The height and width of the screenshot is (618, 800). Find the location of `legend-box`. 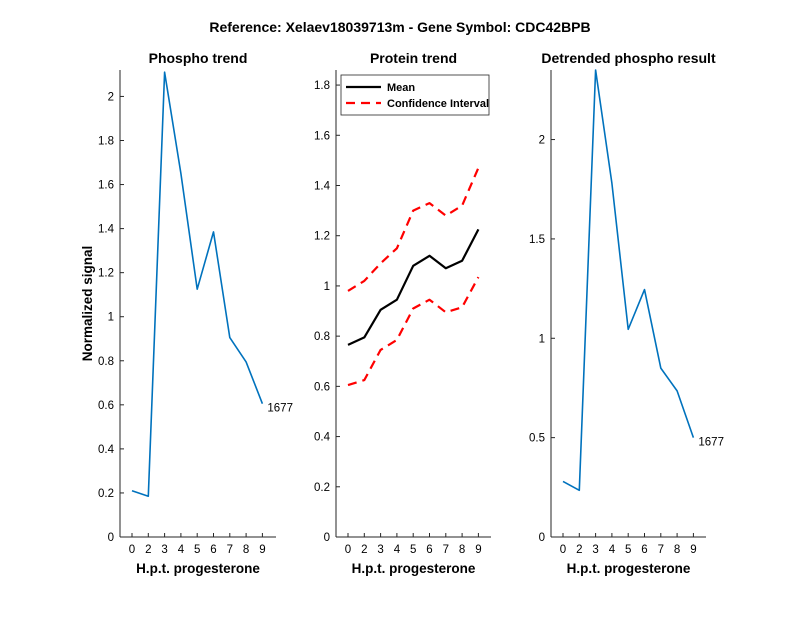

legend-box is located at coordinates (415, 95).